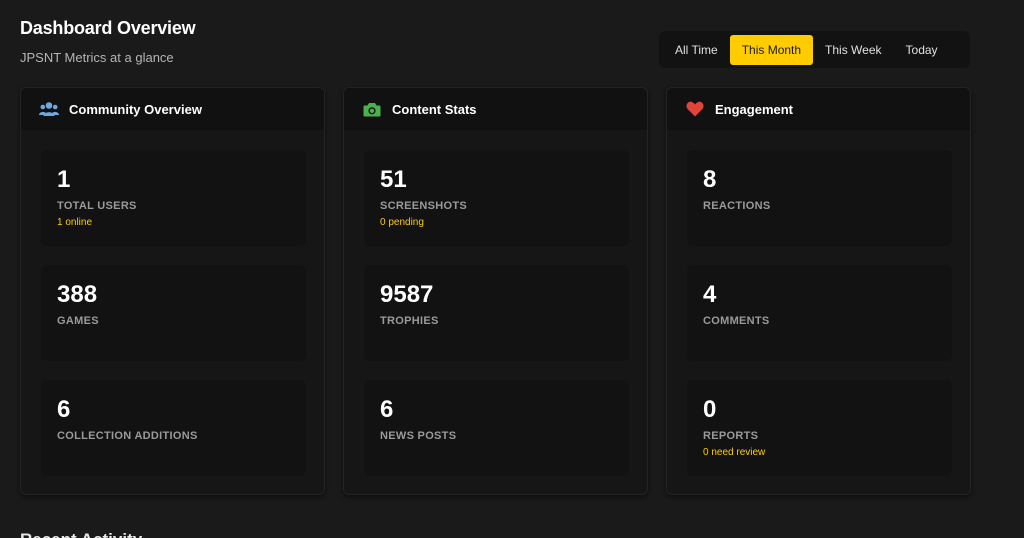 This screenshot has width=1024, height=538. Describe the element at coordinates (496, 198) in the screenshot. I see `stat-screenshots: 51 SCREENSHOTS 0 pending` at that location.